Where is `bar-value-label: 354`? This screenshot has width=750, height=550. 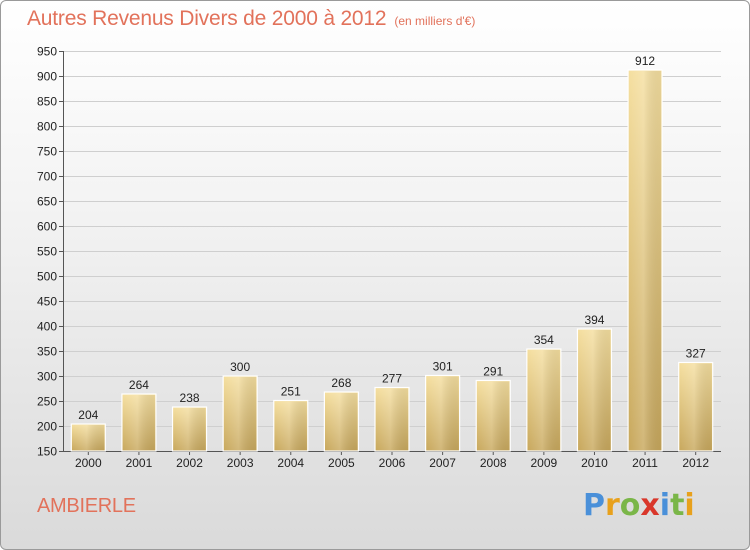
bar-value-label: 354 is located at coordinates (544, 340).